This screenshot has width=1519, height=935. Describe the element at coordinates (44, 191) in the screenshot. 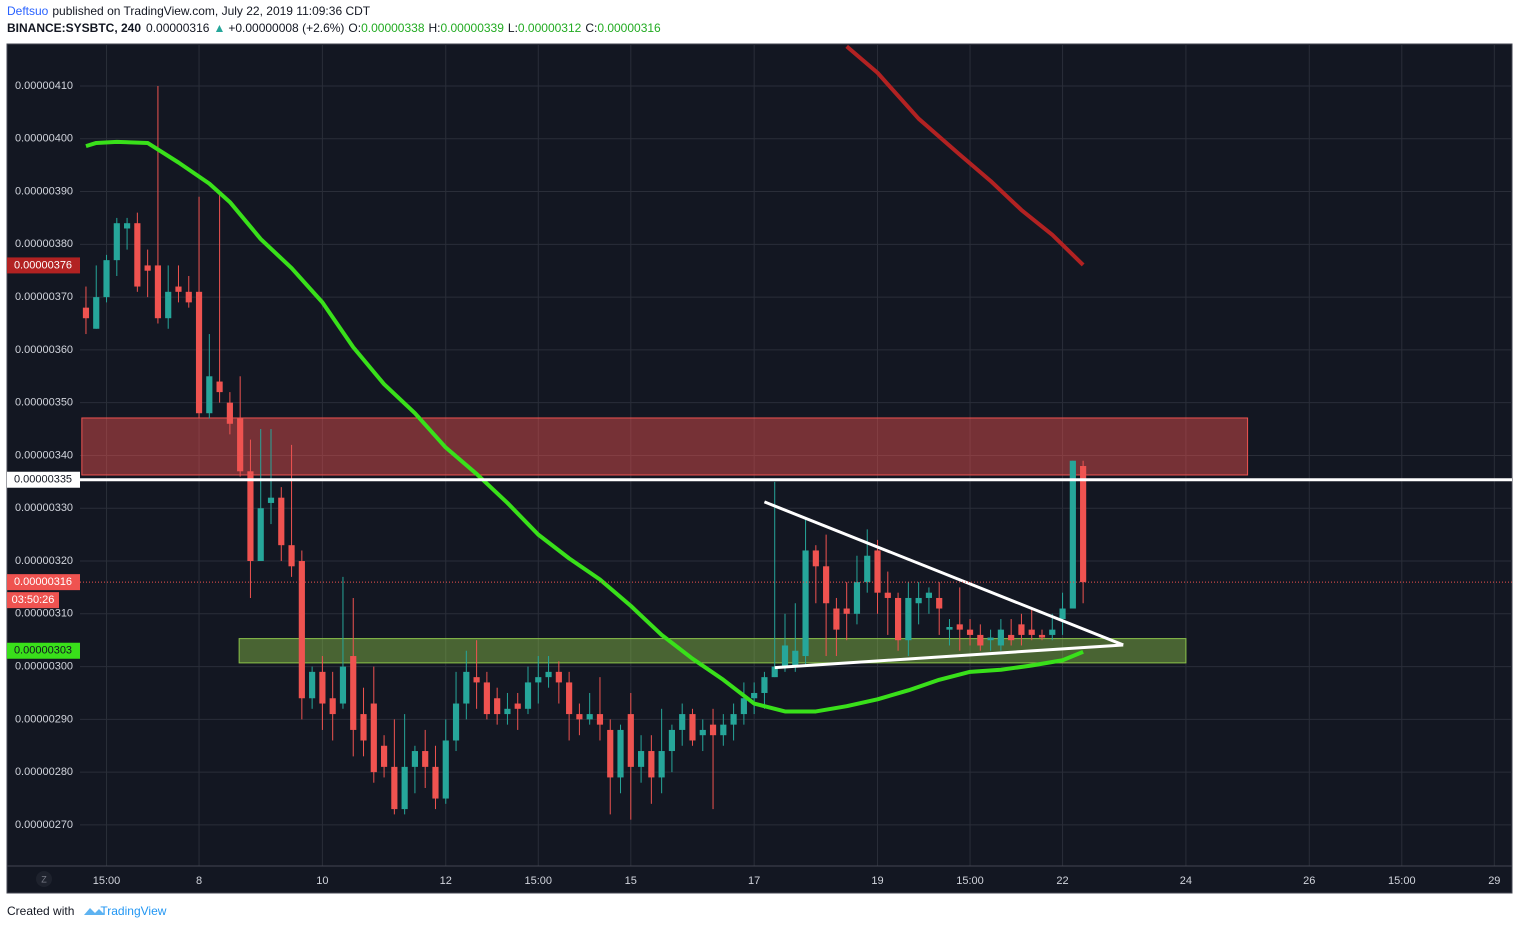

I see `y-tick-label: 0.00000390` at that location.